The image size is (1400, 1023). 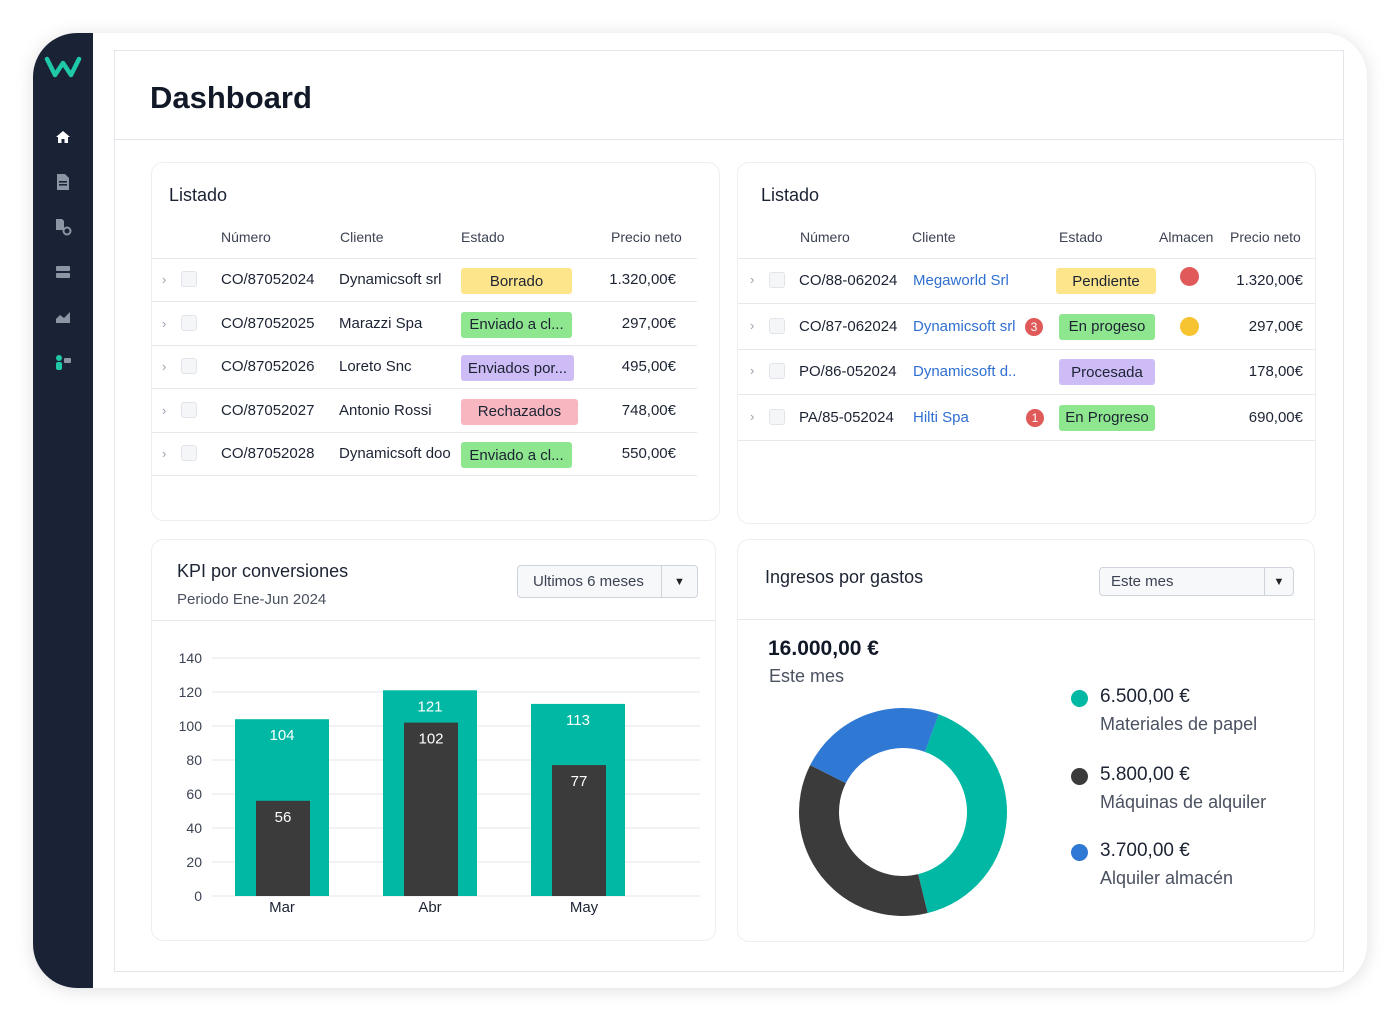 I want to click on bar-outer-label: 113, so click(x=578, y=720).